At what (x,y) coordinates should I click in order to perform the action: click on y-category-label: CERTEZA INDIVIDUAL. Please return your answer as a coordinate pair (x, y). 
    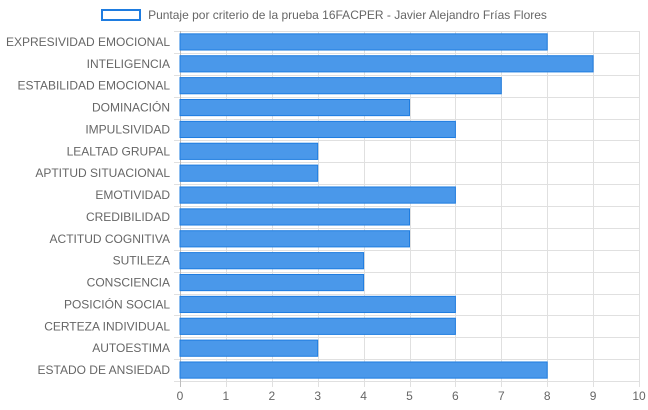
    Looking at the image, I should click on (107, 326).